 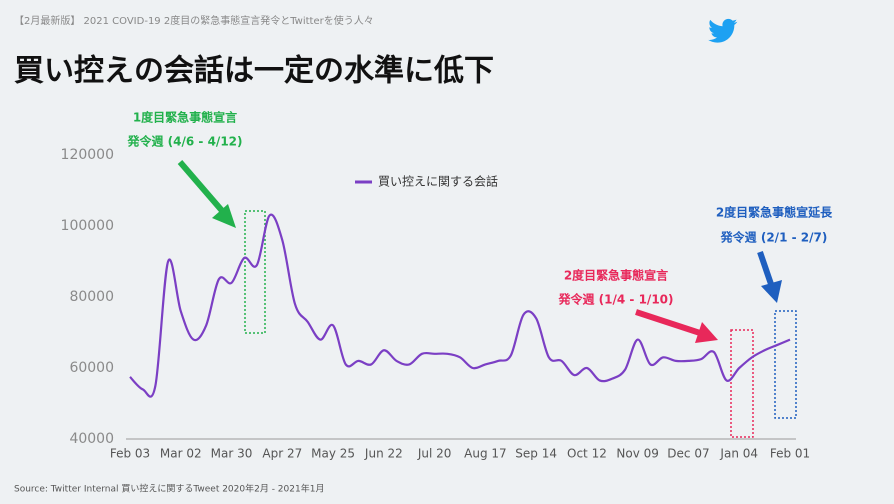 What do you see at coordinates (536, 454) in the screenshot?
I see `x-tick-label: Sep 14` at bounding box center [536, 454].